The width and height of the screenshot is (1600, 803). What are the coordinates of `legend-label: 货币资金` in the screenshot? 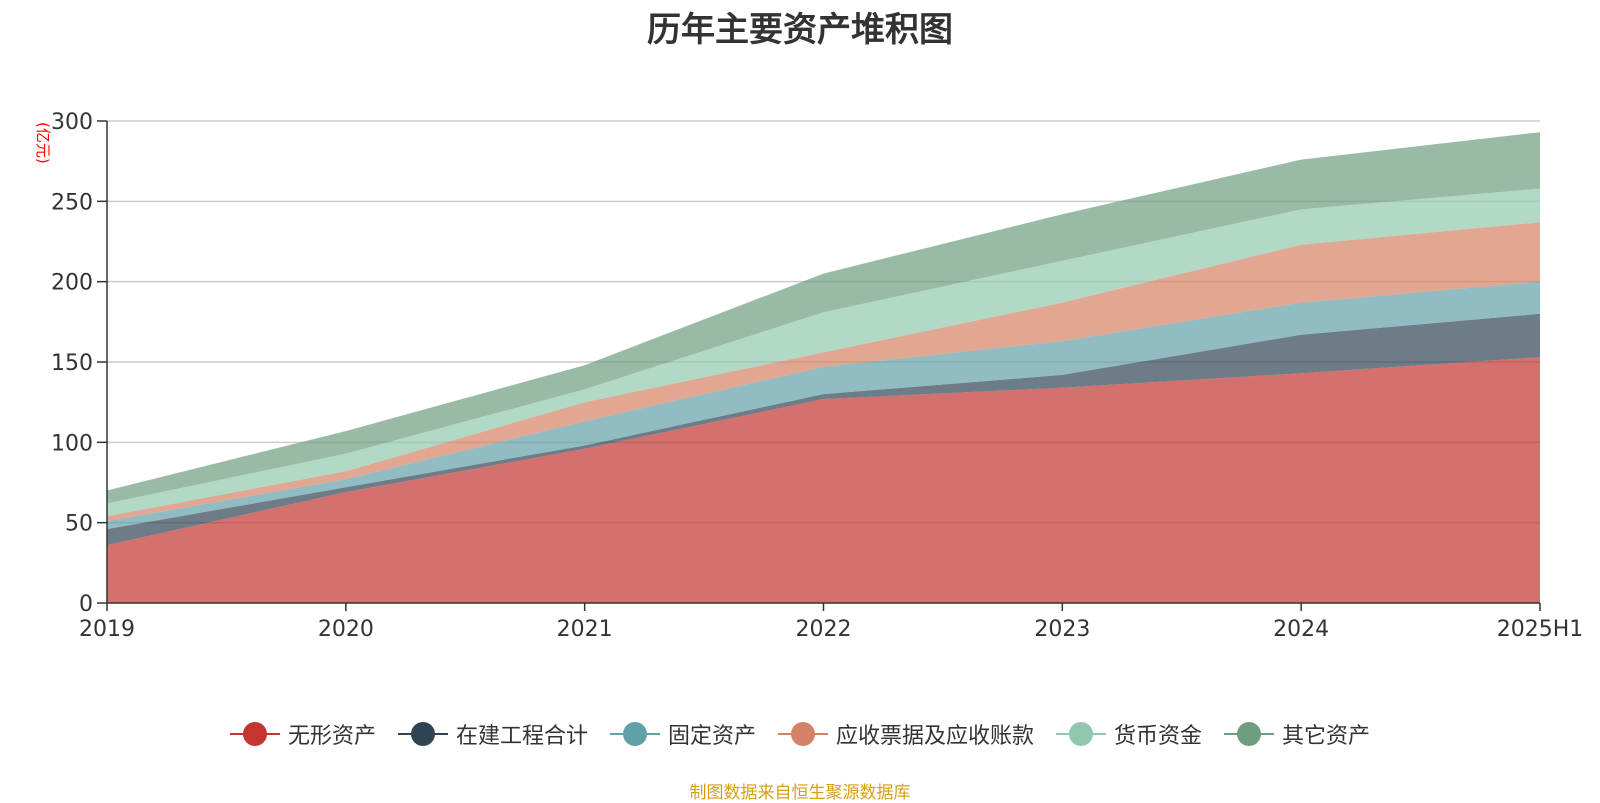 It's located at (1158, 736).